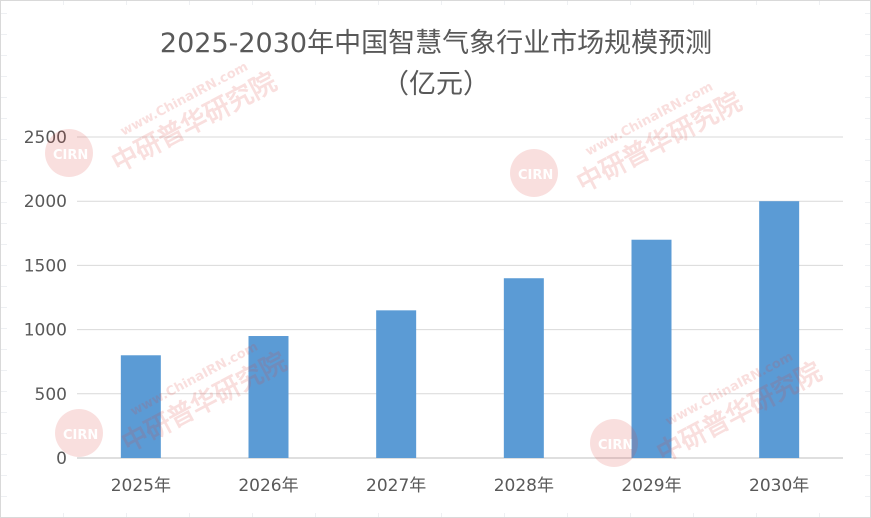 This screenshot has width=871, height=518. What do you see at coordinates (524, 486) in the screenshot?
I see `x-tick-label: 2028年` at bounding box center [524, 486].